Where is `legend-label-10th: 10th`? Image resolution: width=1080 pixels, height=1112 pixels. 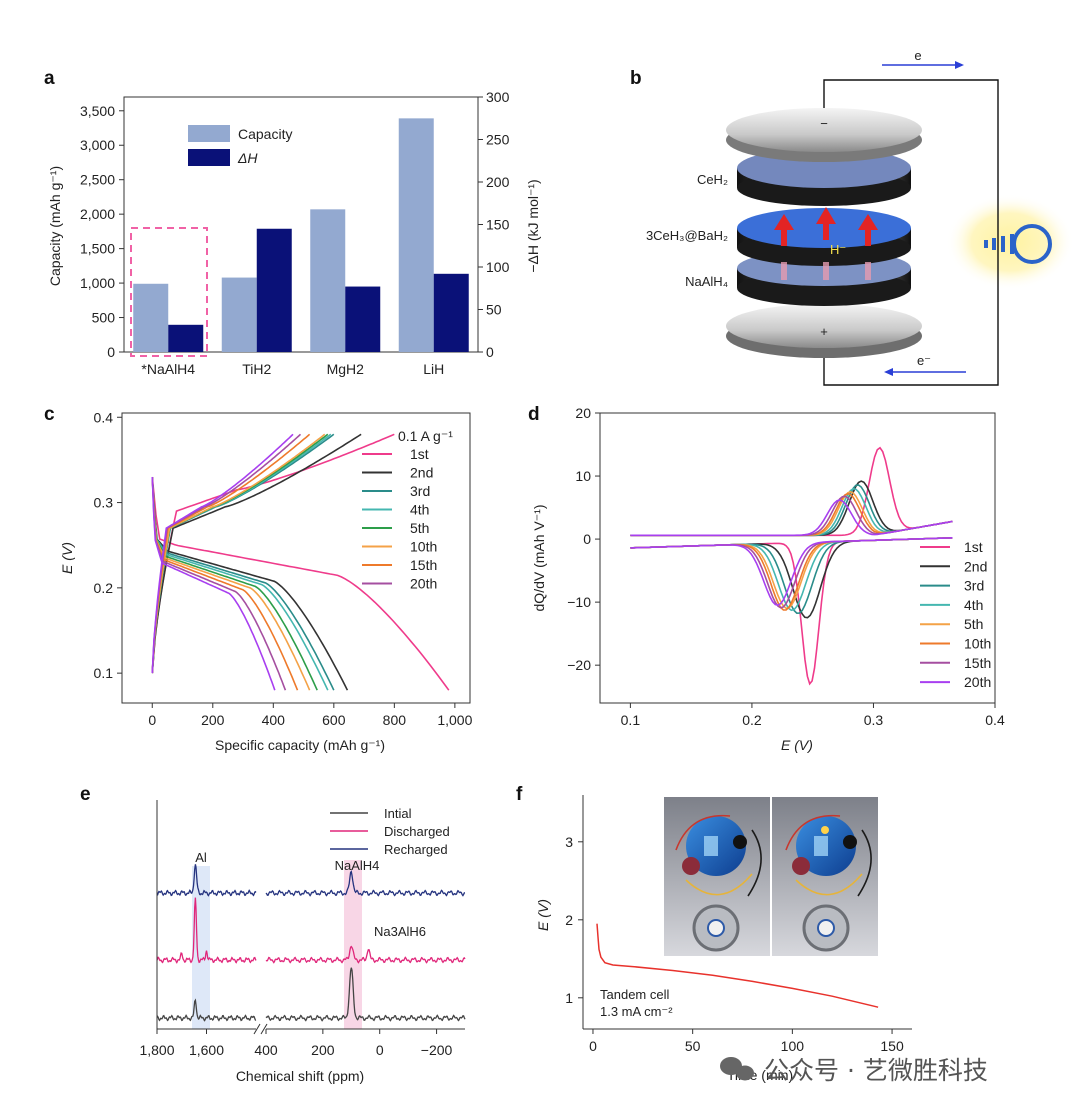 legend-label-10th: 10th is located at coordinates (423, 547).